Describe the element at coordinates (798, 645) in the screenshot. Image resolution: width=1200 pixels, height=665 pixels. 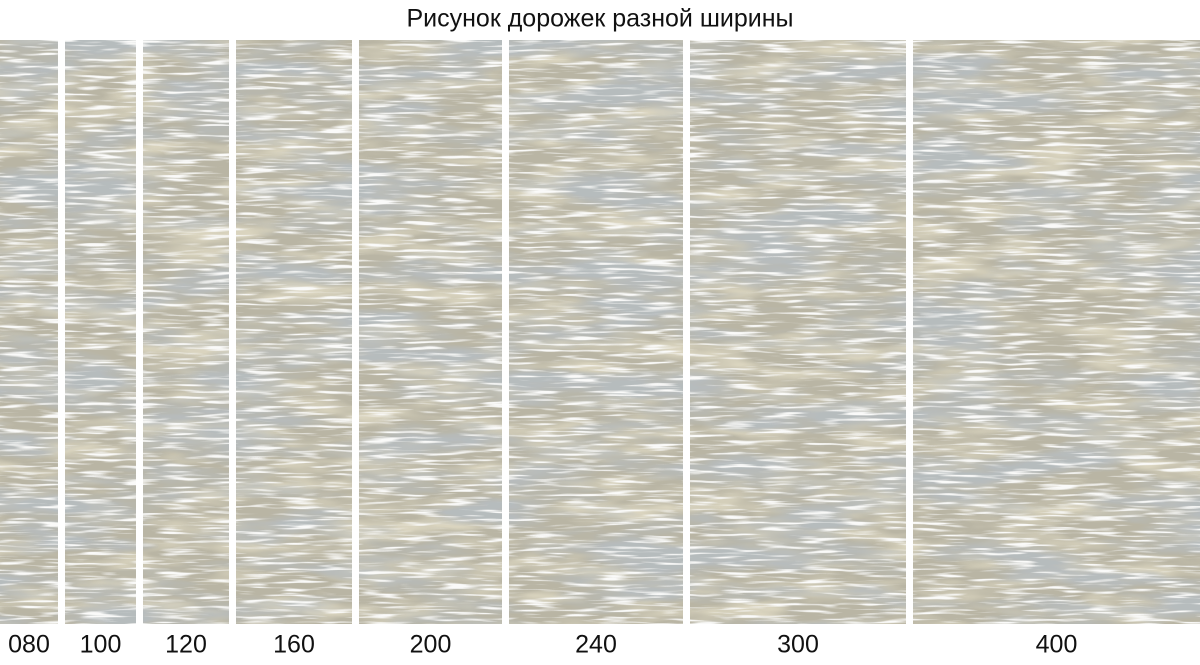
I see `runner-label: 300` at that location.